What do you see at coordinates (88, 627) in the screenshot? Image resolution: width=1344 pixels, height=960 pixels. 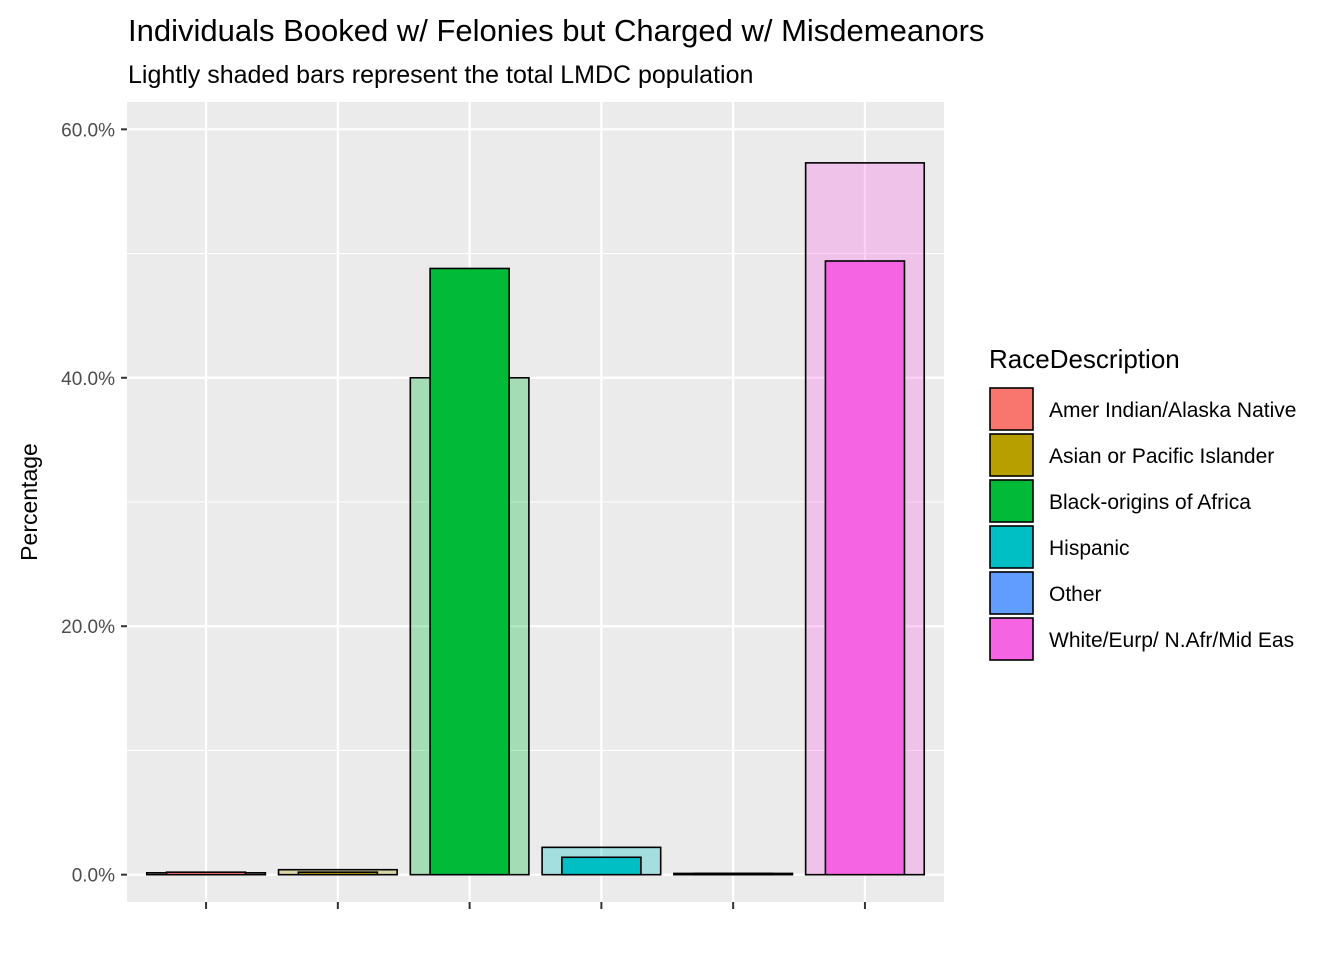 I see `y-tick-label: 20.0%` at bounding box center [88, 627].